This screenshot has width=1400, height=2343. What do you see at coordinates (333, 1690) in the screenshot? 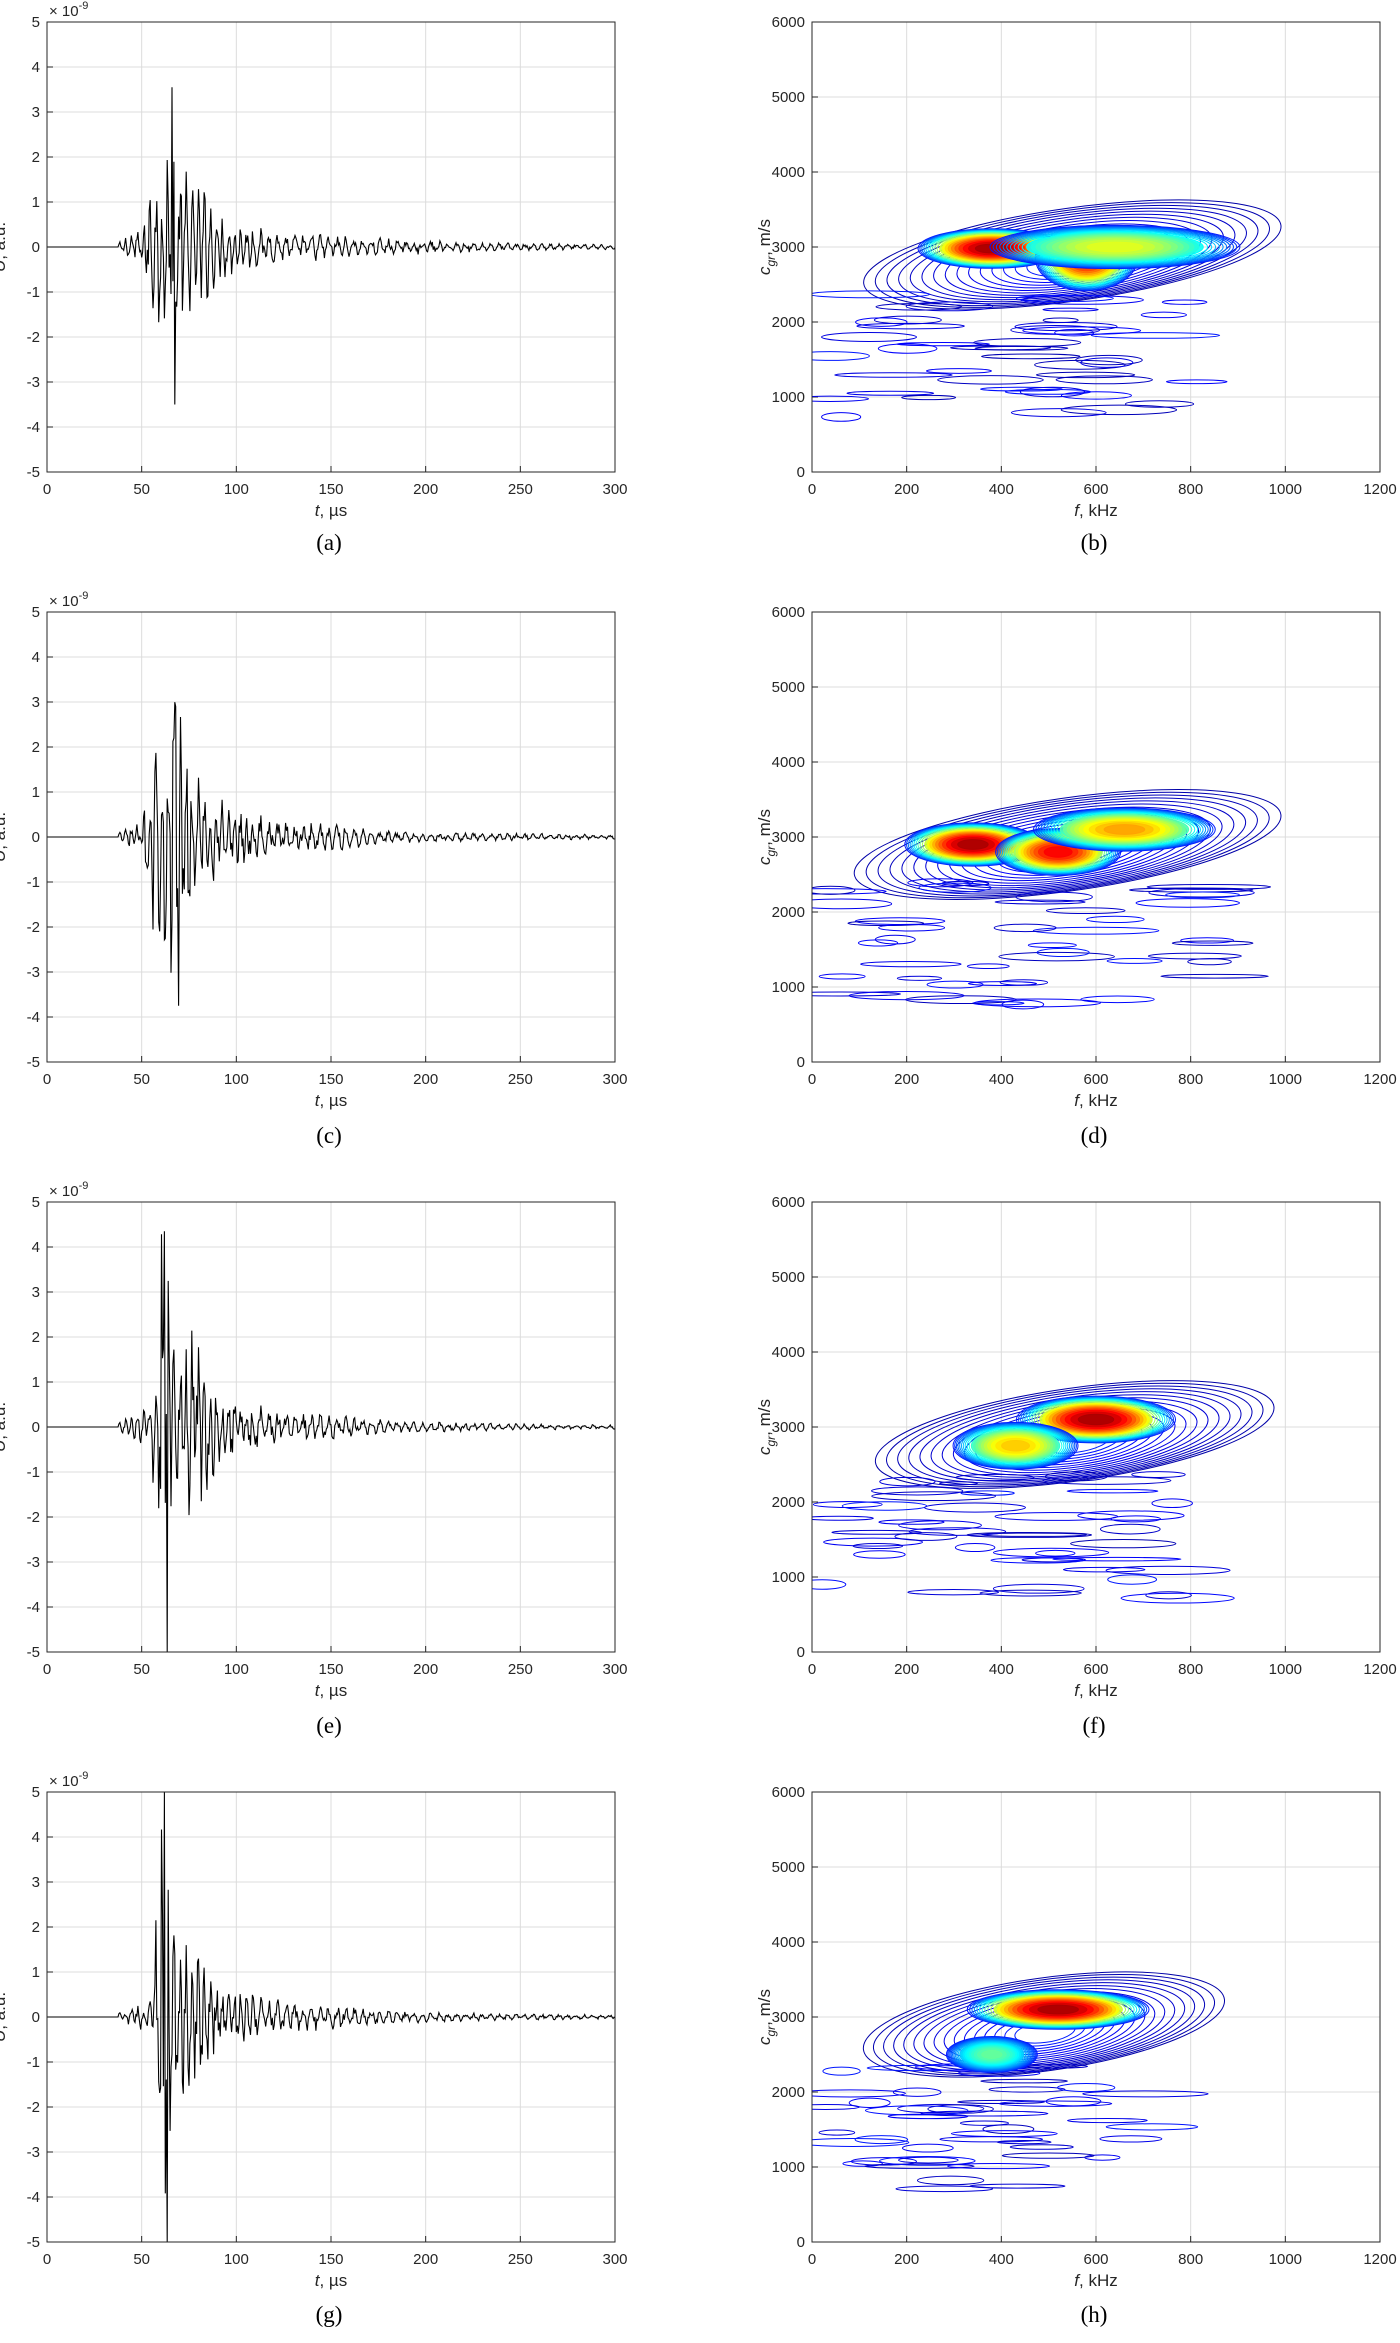
I see `x-axis-label-unit: , µs` at bounding box center [333, 1690].